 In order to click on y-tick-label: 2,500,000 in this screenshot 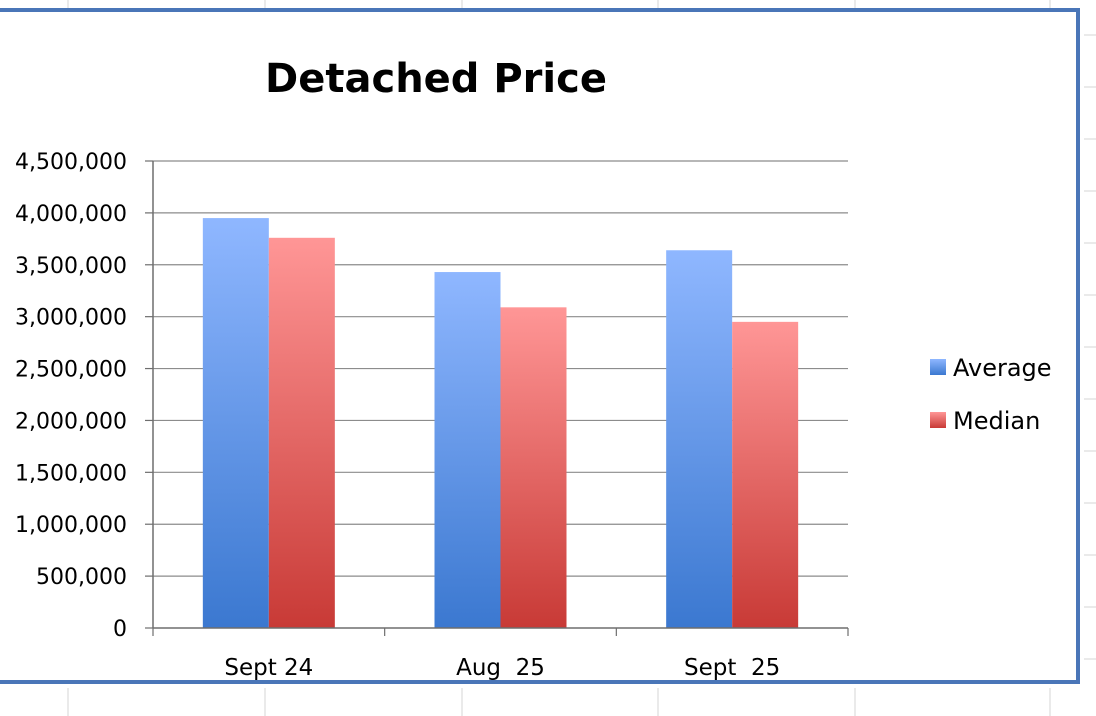, I will do `click(71, 370)`.